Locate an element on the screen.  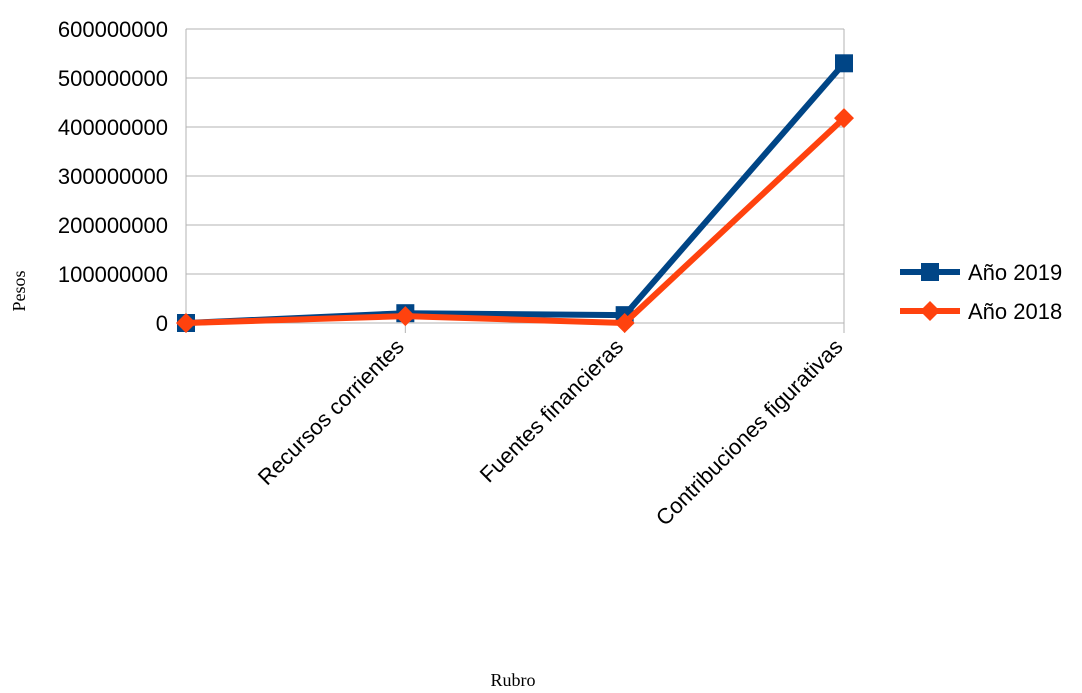
x-axis-title: Rubro is located at coordinates (513, 680).